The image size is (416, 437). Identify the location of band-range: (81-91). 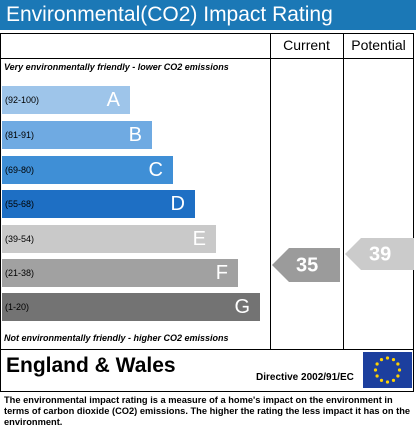
(20, 135).